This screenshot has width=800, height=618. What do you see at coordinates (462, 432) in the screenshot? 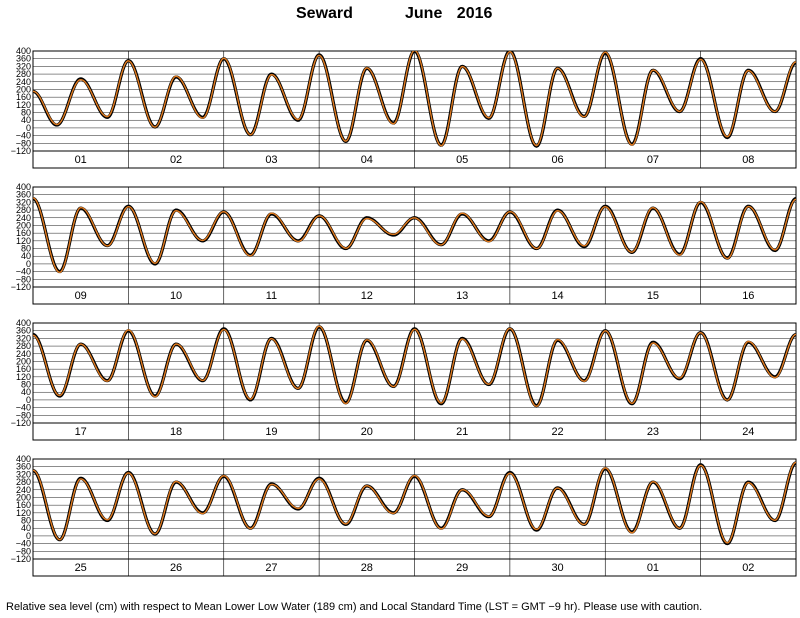
I see `day-label: 21` at bounding box center [462, 432].